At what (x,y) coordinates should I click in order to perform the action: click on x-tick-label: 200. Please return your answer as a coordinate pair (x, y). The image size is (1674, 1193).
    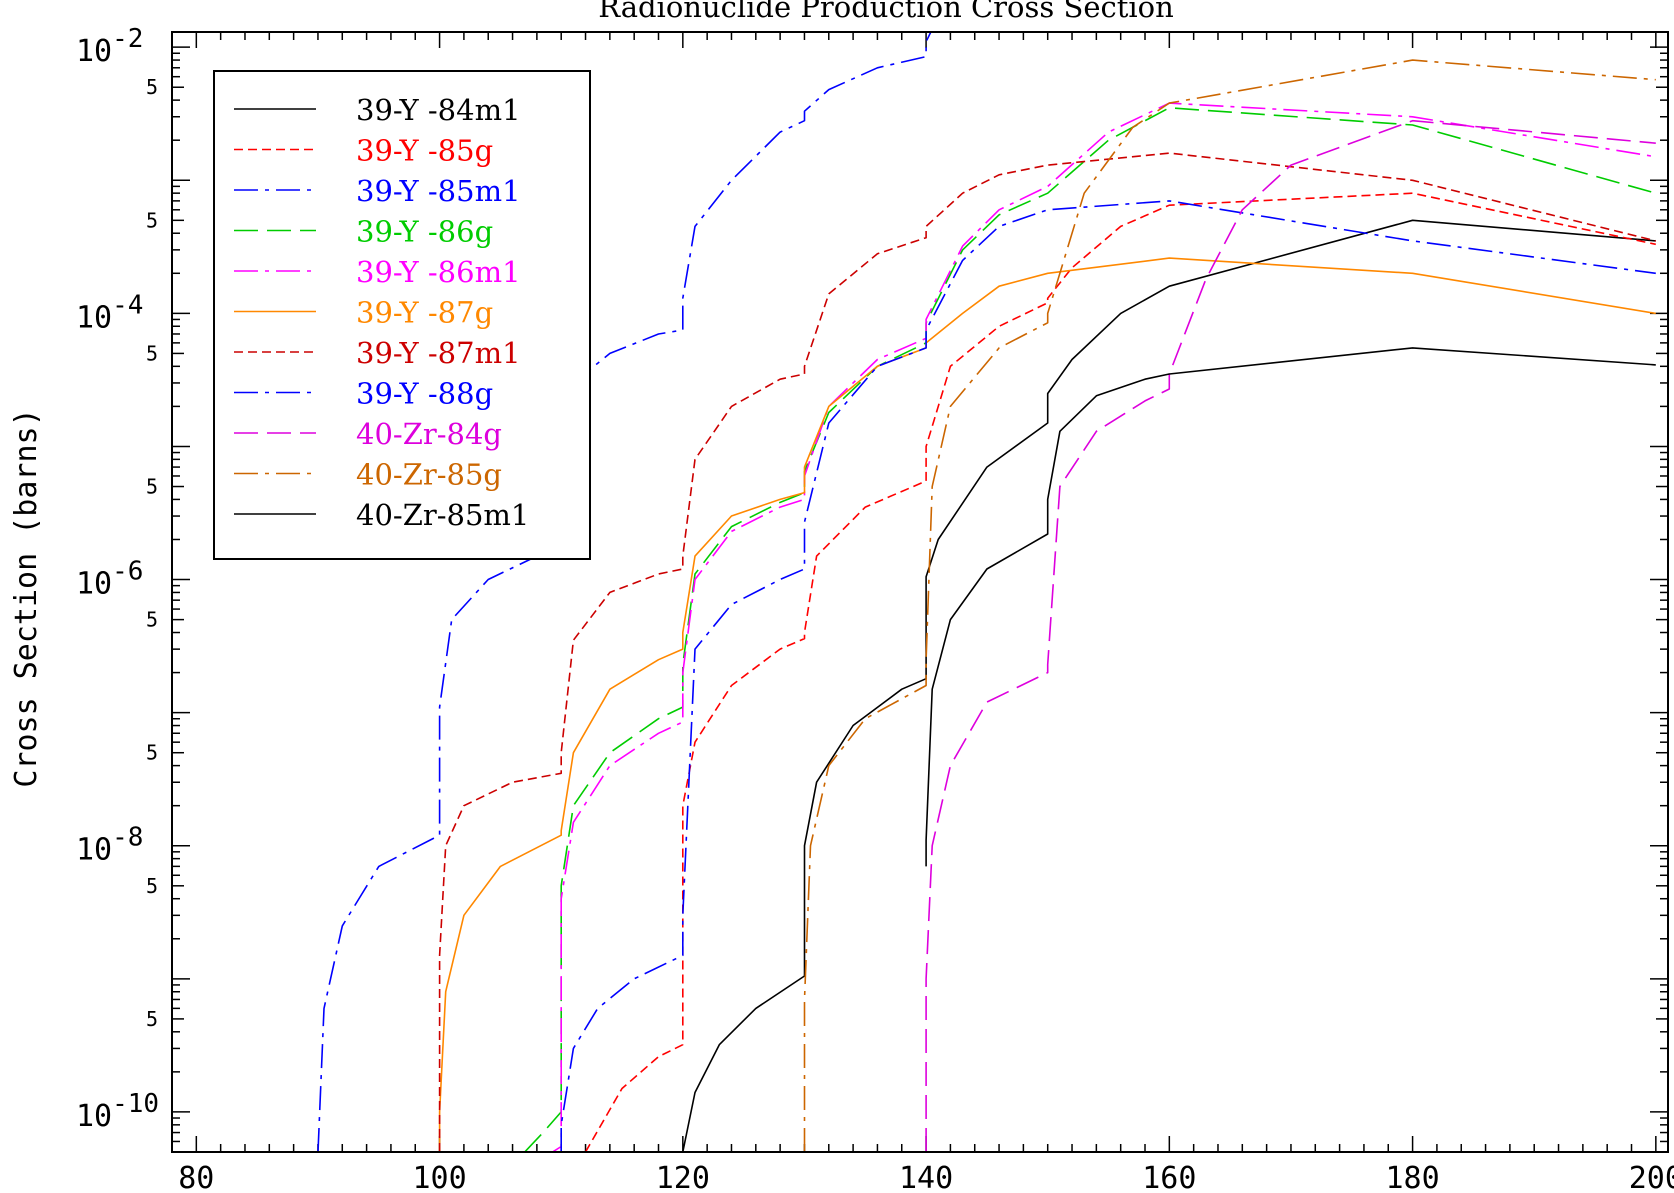
    Looking at the image, I should click on (1651, 1177).